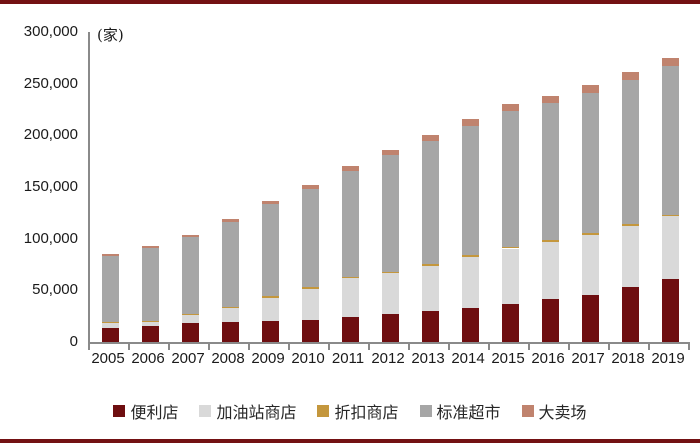 This screenshot has height=446, width=700. Describe the element at coordinates (73, 341) in the screenshot. I see `y-tick-label: 0` at that location.